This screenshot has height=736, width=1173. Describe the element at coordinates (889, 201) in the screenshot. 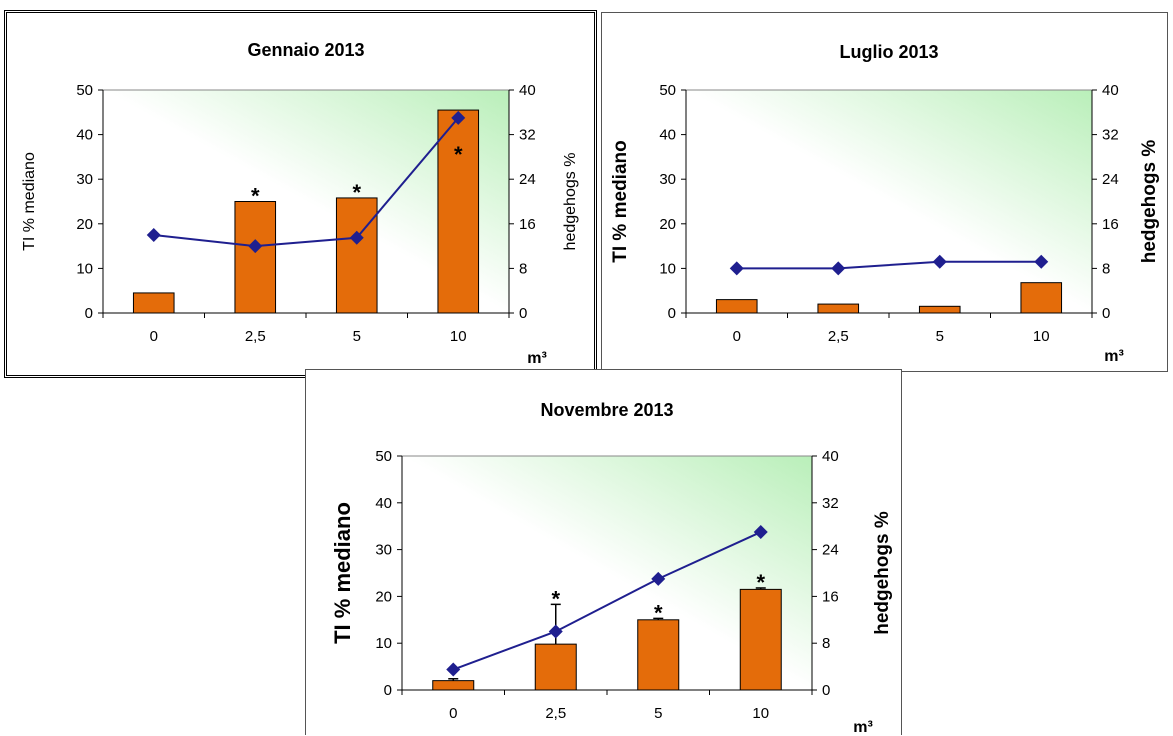

I see `plot-area` at that location.